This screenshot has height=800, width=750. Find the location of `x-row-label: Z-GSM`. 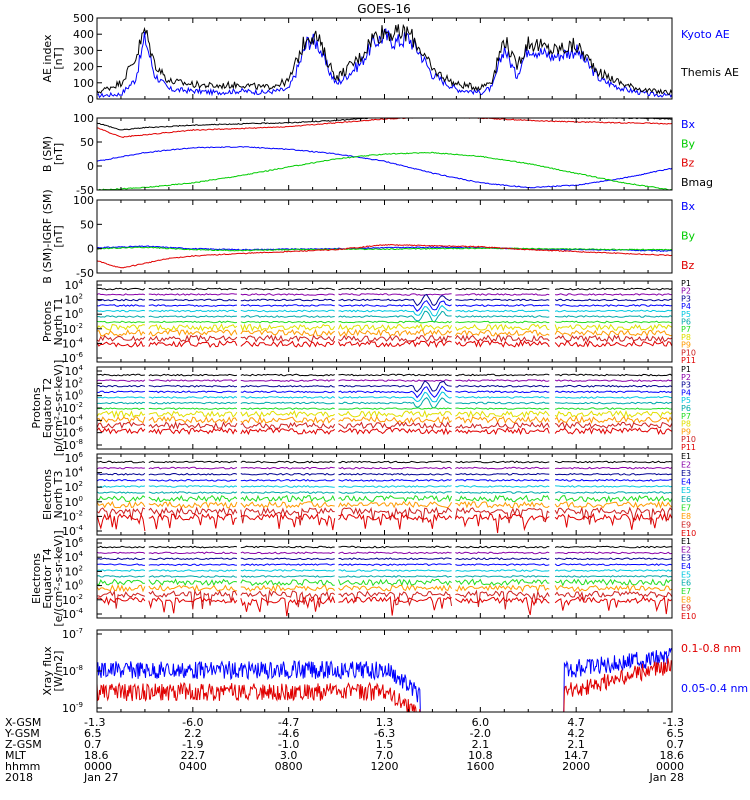

x-row-label: Z-GSM is located at coordinates (23, 744).